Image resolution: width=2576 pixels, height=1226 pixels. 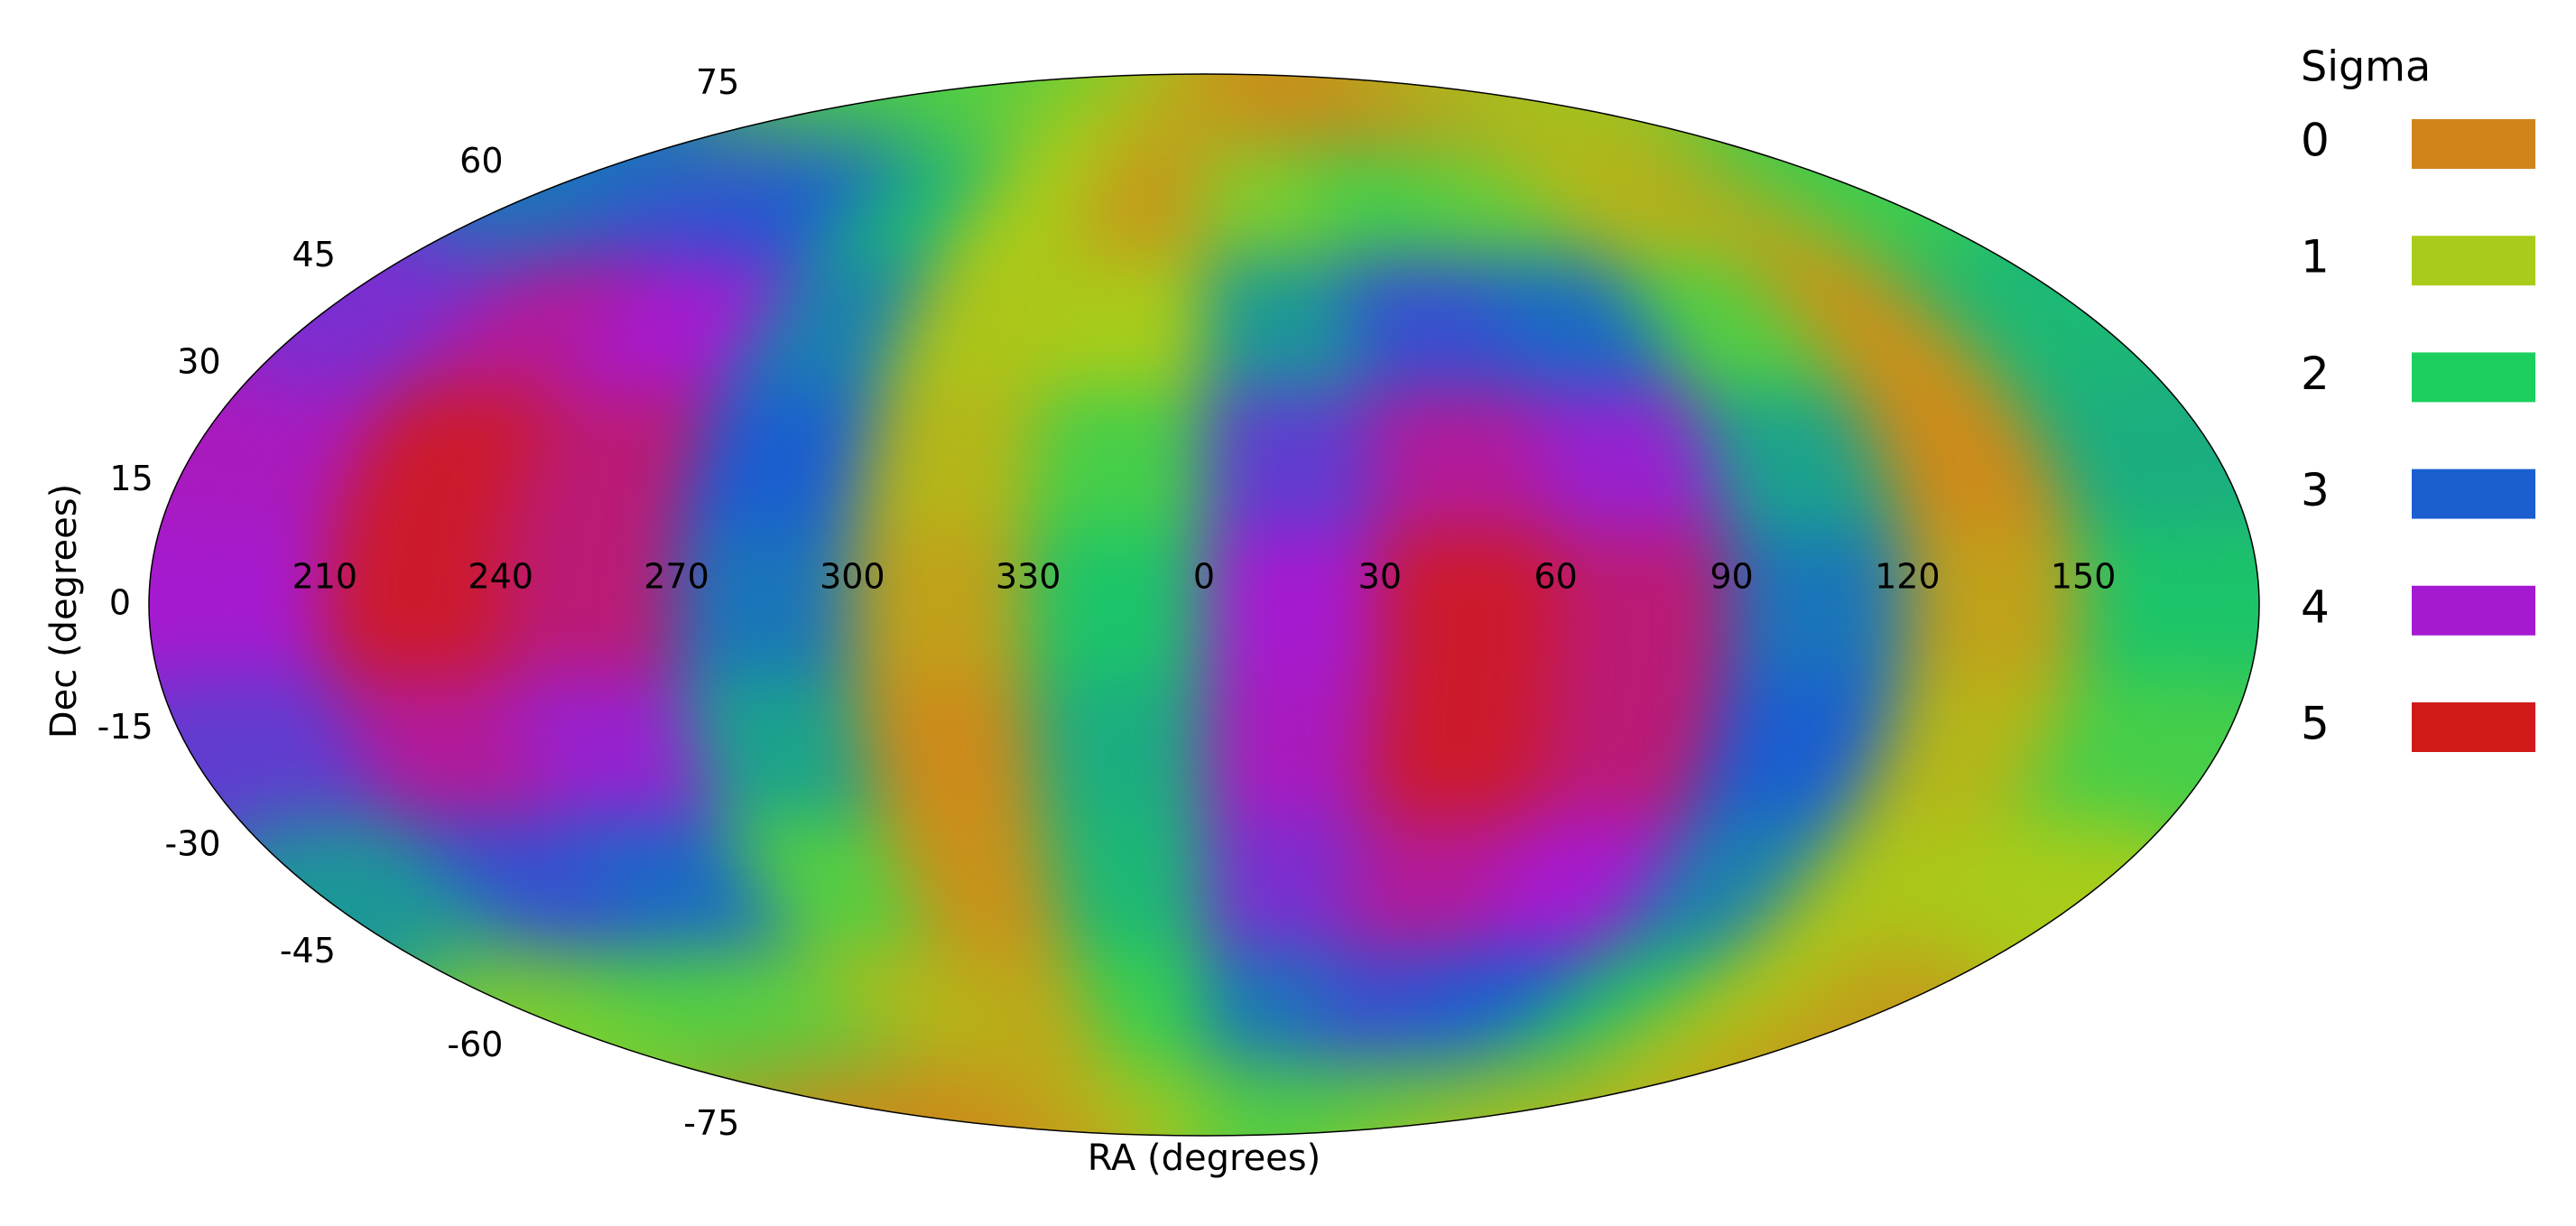 I want to click on y-tick-label: -75, so click(x=711, y=1123).